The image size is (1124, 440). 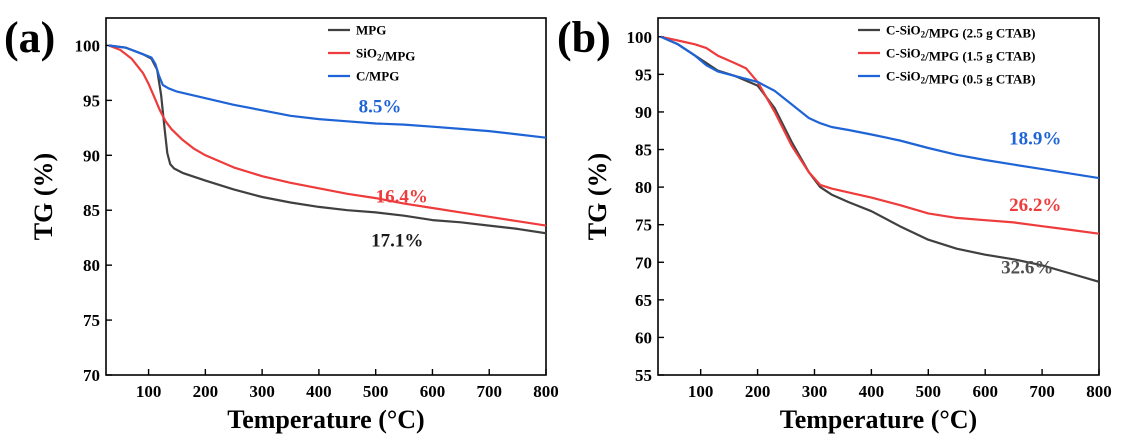 I want to click on panel-b-mass-loss-annotation: 26.2%, so click(x=1035, y=205).